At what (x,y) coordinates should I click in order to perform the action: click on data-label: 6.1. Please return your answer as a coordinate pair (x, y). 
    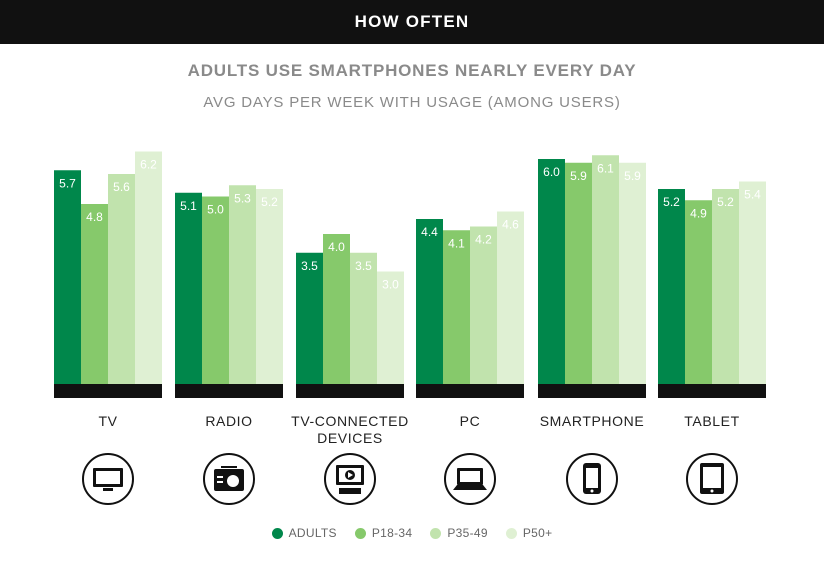
    Looking at the image, I should click on (605, 168).